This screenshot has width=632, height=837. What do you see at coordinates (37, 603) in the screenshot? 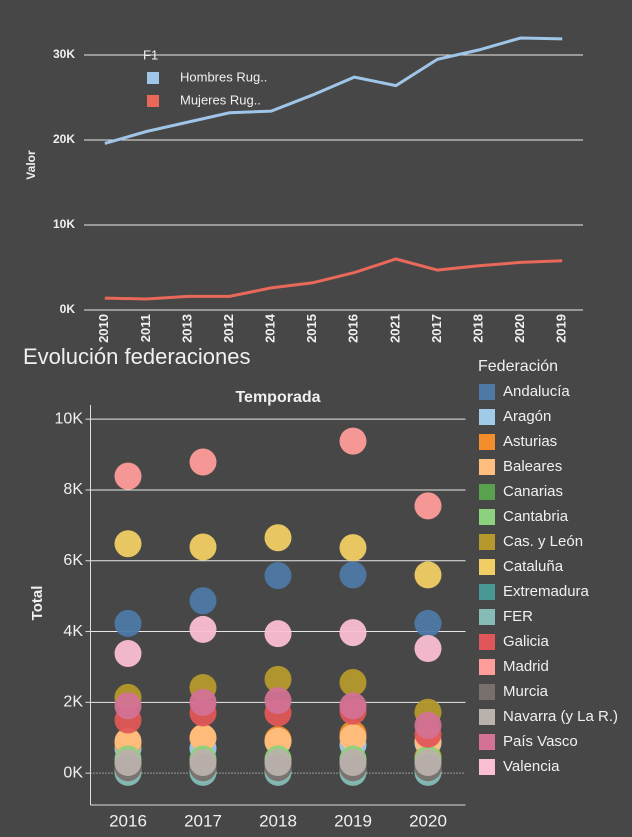
I see `y-axis-title: Total` at bounding box center [37, 603].